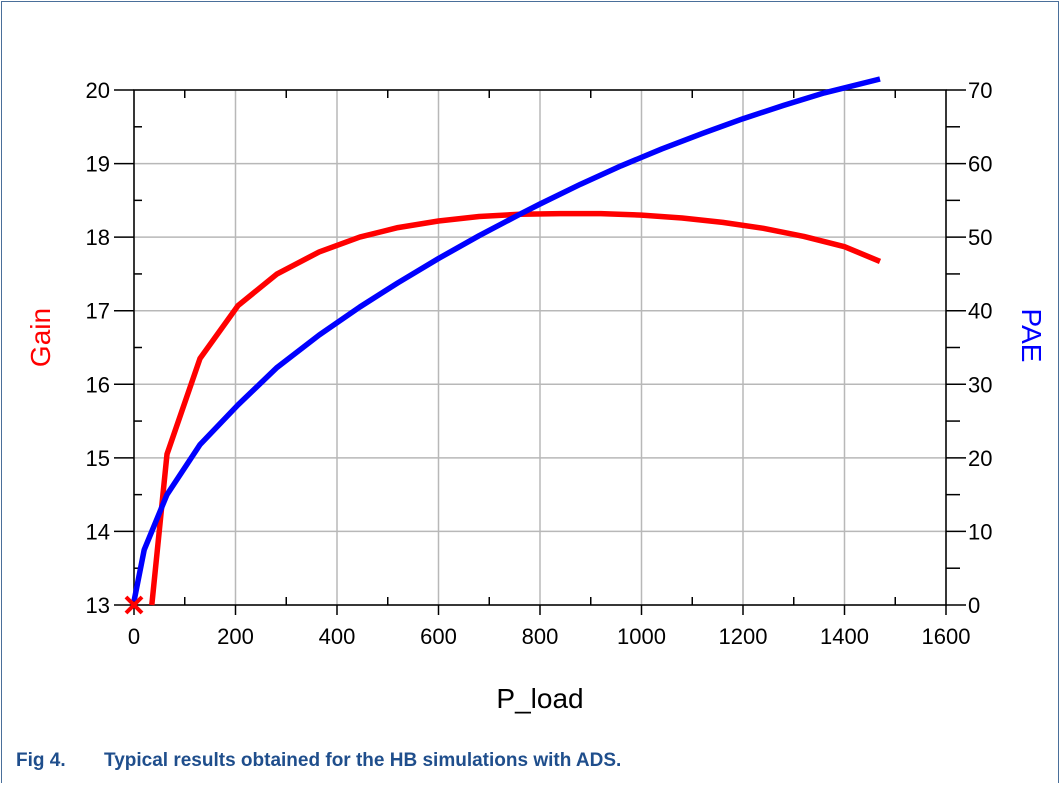  I want to click on x-tick-label: 600, so click(438, 636).